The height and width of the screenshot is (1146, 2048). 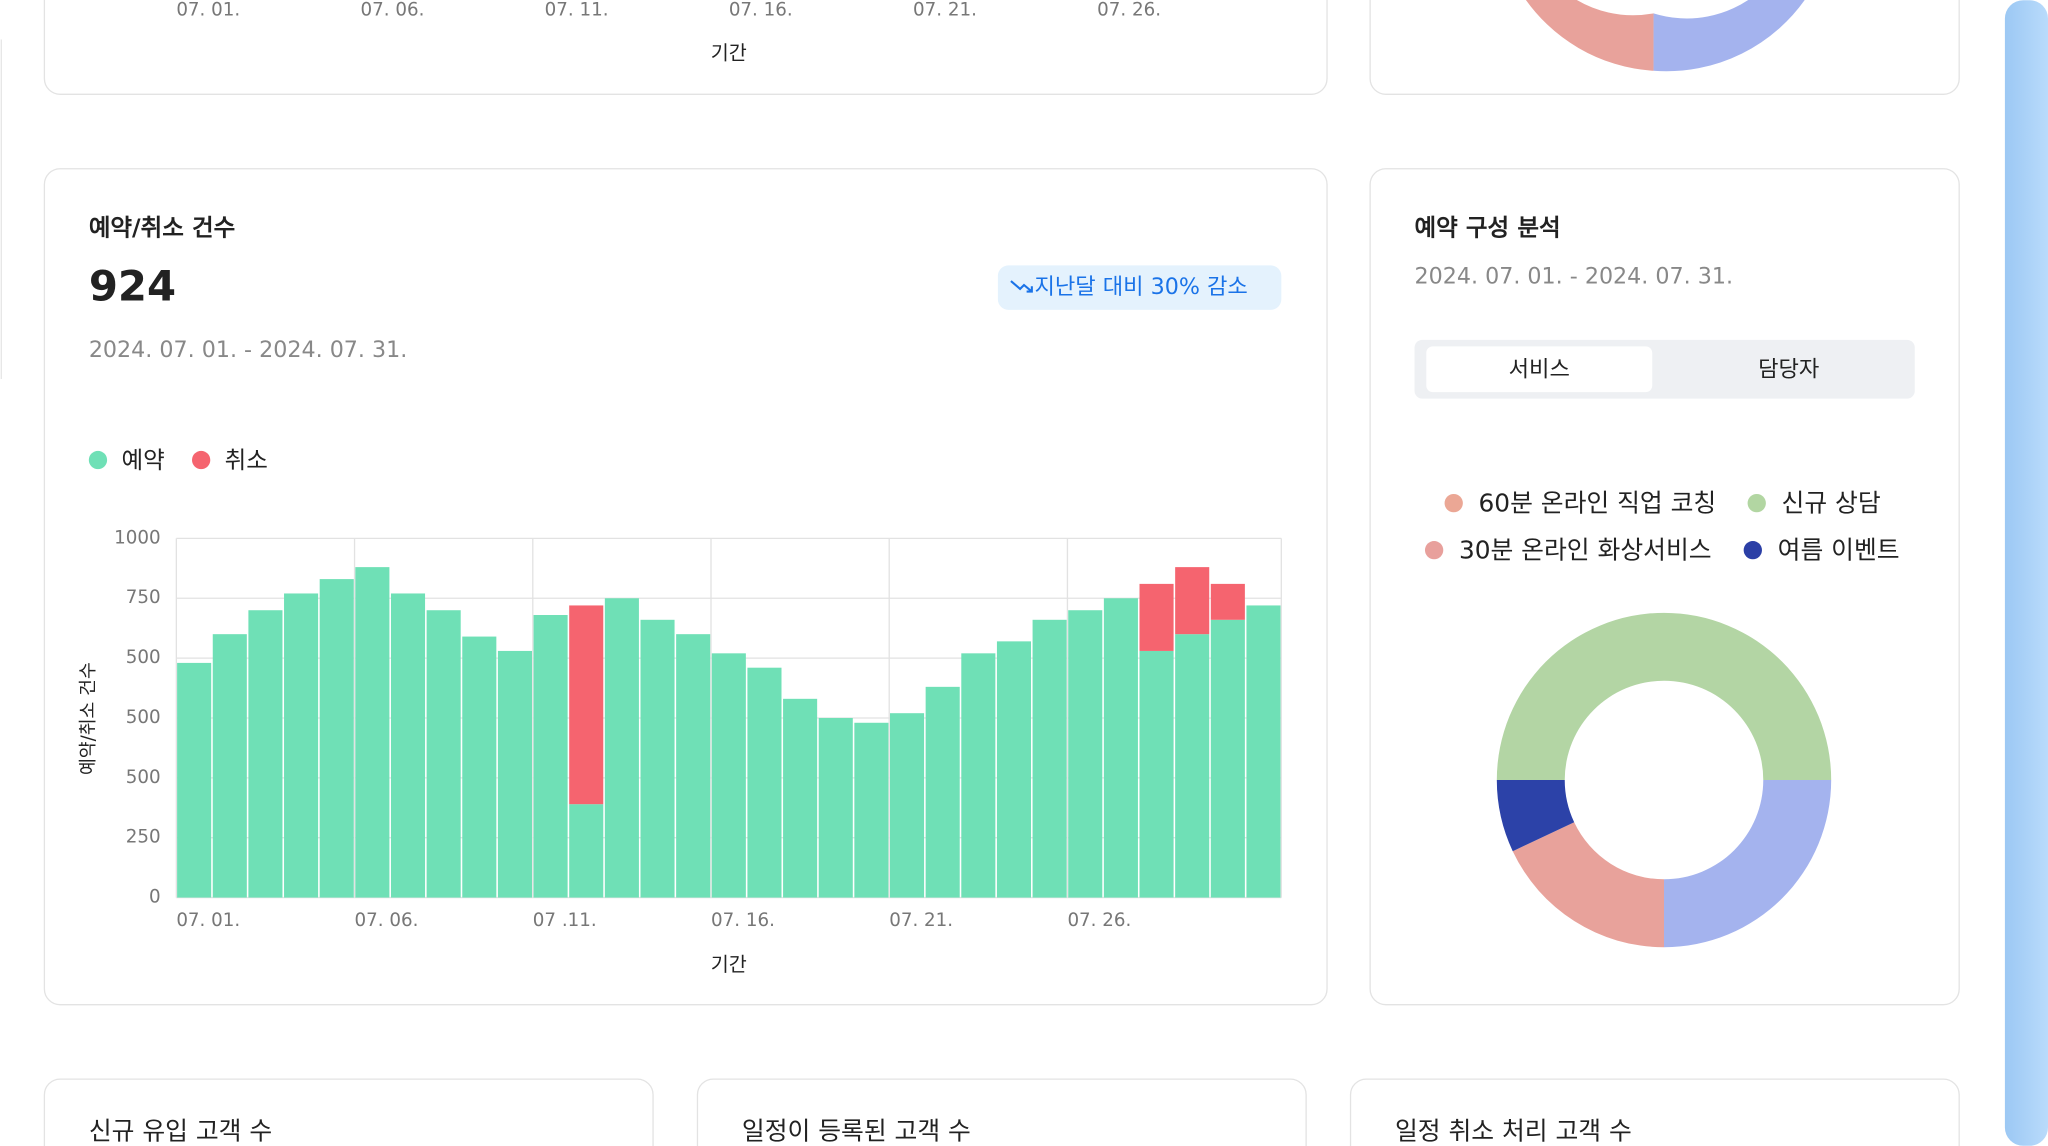 I want to click on y-tick-label: 0, so click(x=155, y=897).